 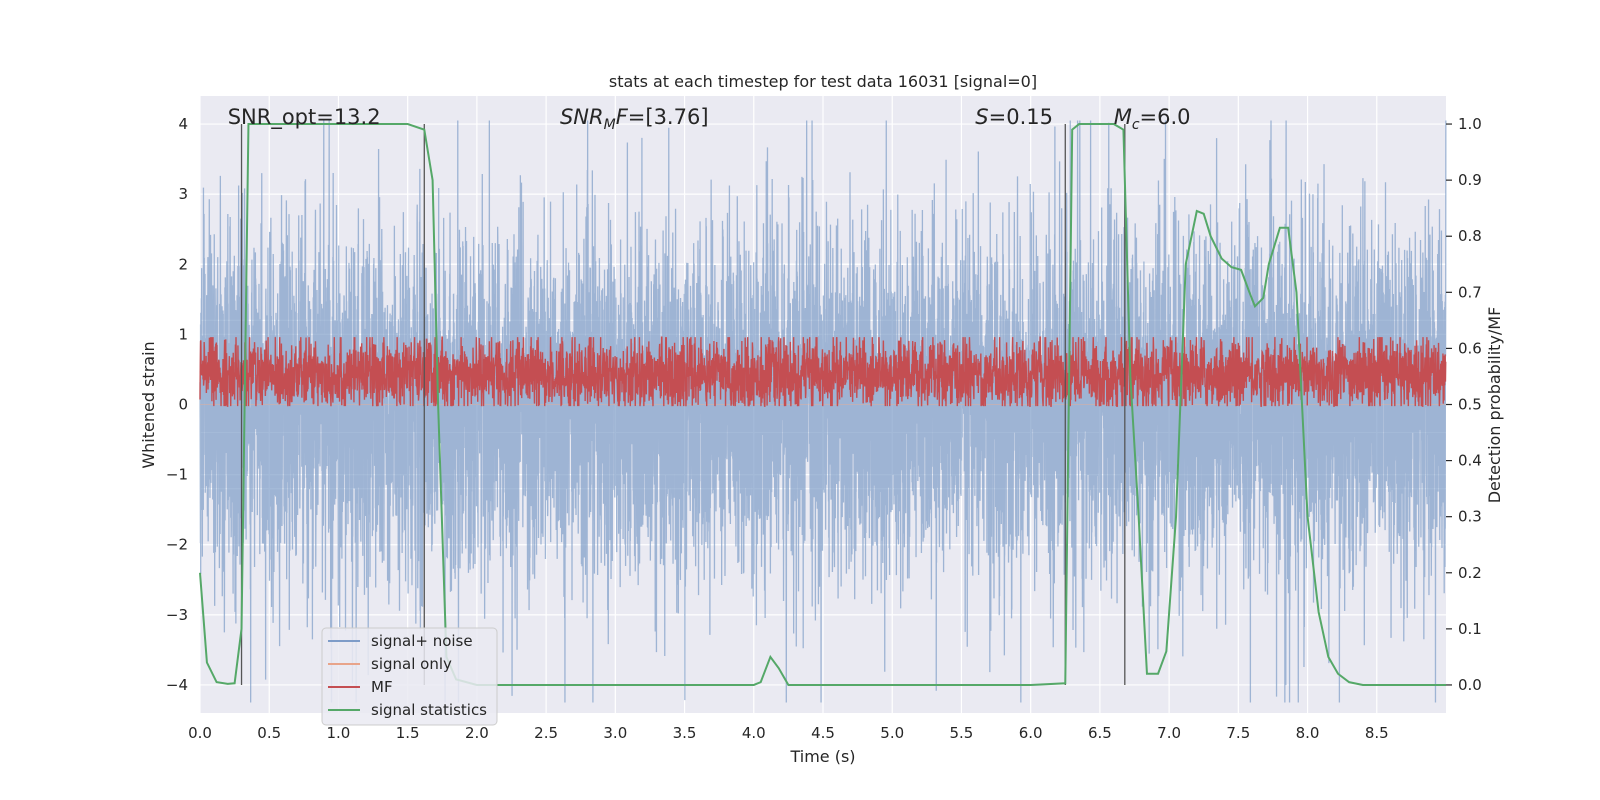 I want to click on y2-tick-label-2: 0.2, so click(x=1470, y=573).